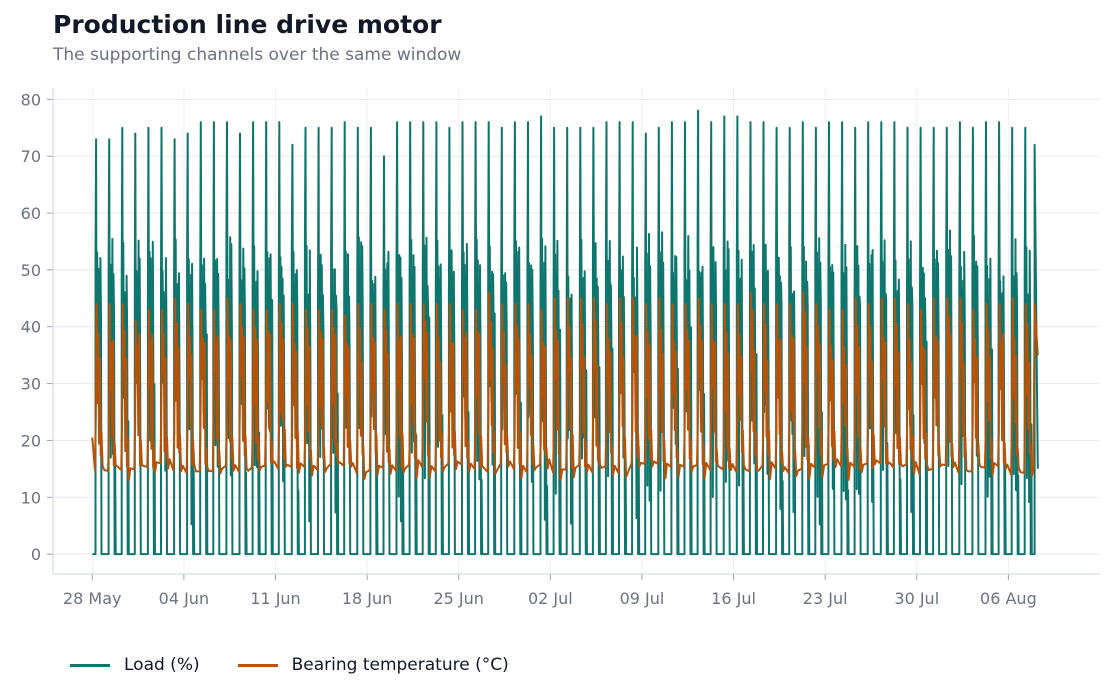 Image resolution: width=1114 pixels, height=700 pixels. Describe the element at coordinates (916, 598) in the screenshot. I see `x-tick-label: 30 Jul` at that location.